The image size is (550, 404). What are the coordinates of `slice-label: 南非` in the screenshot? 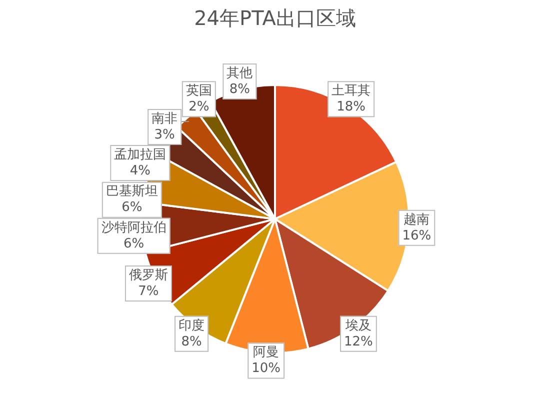 It's located at (165, 118).